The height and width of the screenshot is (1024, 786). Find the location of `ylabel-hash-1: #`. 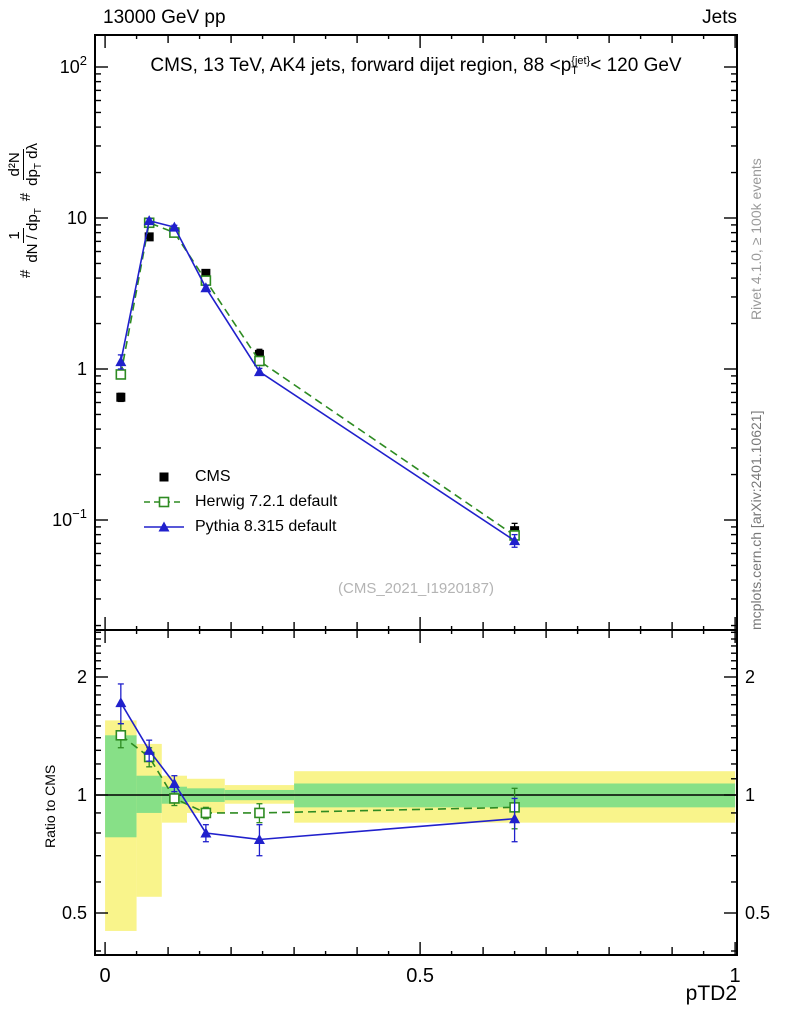

ylabel-hash-1: # is located at coordinates (25, 273).